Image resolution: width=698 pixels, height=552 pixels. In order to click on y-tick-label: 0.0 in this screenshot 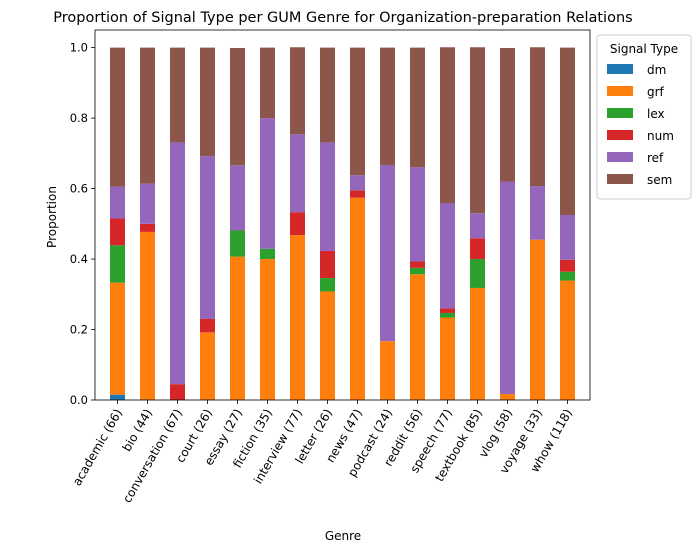, I will do `click(79, 400)`.